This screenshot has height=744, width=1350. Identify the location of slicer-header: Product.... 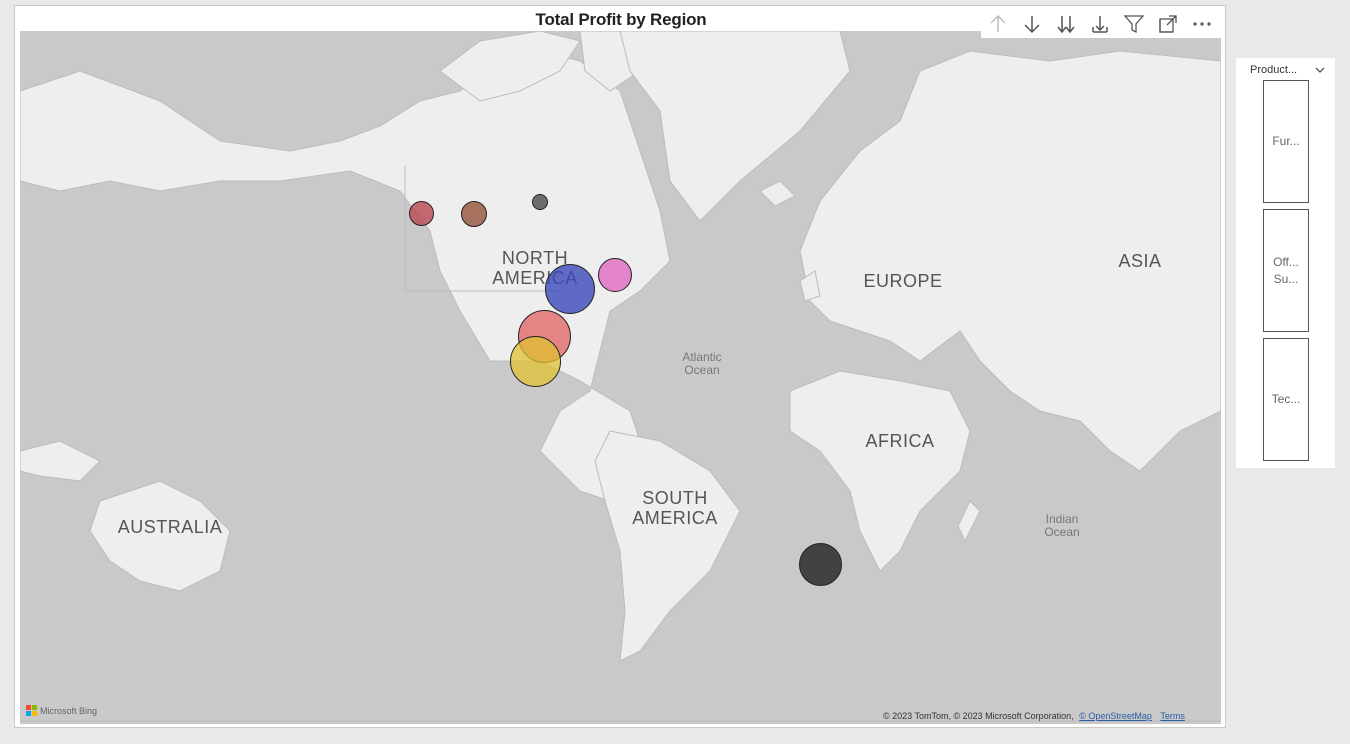
(1274, 70).